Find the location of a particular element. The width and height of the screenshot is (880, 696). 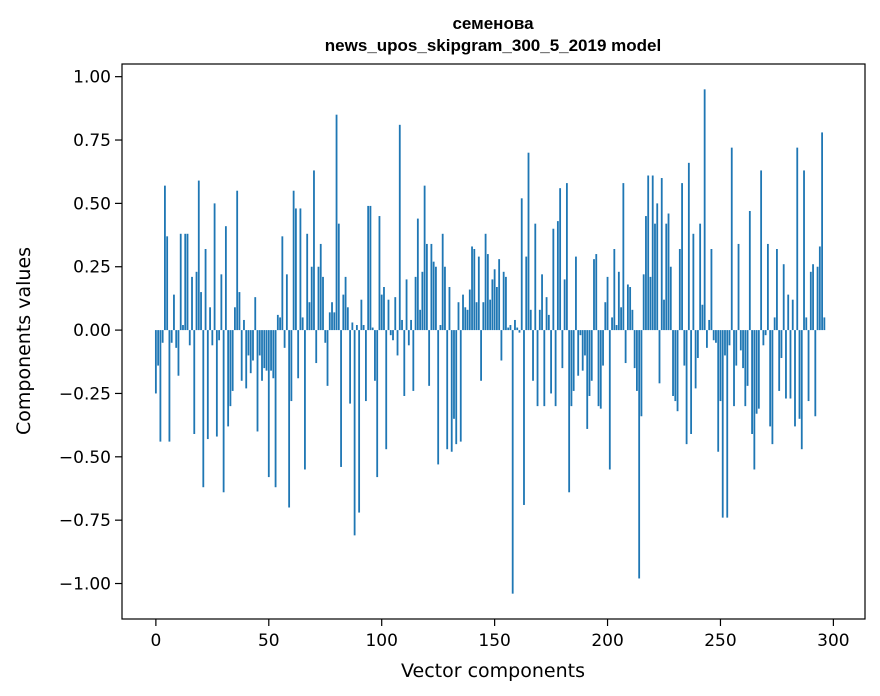

x-axis-label: Vector components is located at coordinates (493, 671).